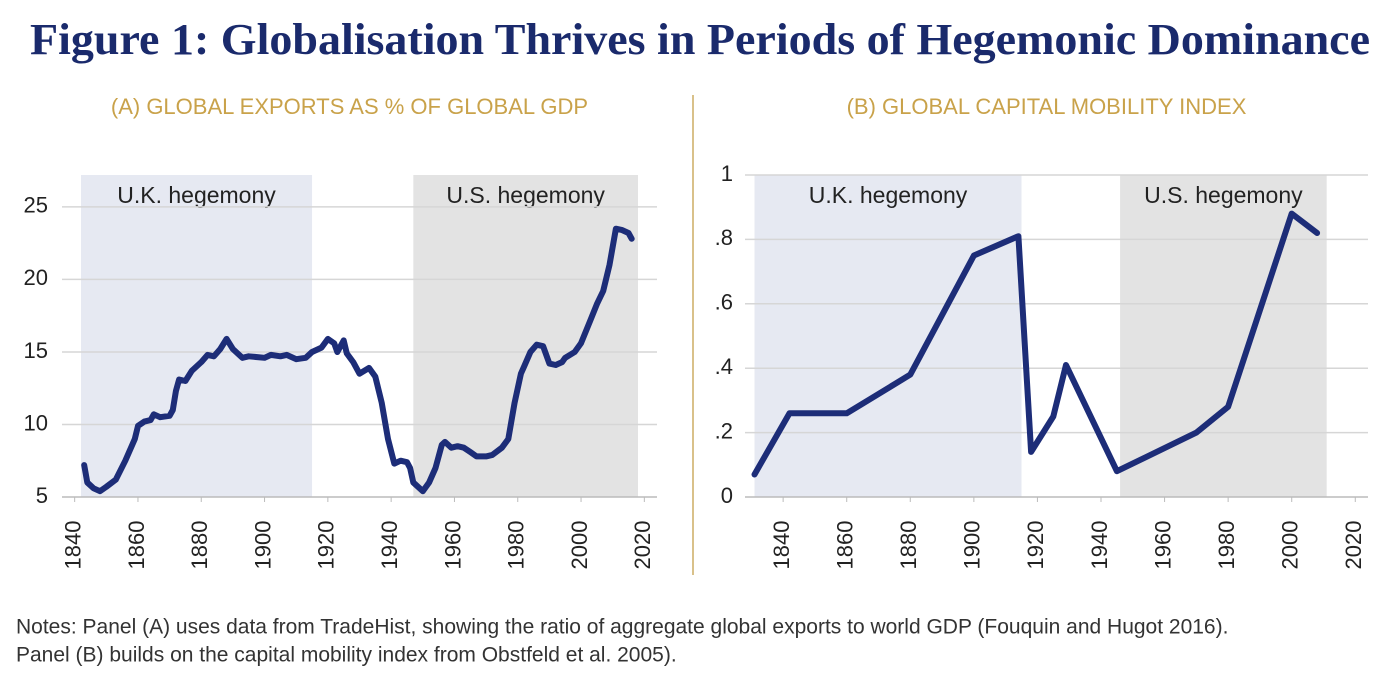 The width and height of the screenshot is (1400, 684). What do you see at coordinates (727, 173) in the screenshot?
I see `y-tick-label: 1` at bounding box center [727, 173].